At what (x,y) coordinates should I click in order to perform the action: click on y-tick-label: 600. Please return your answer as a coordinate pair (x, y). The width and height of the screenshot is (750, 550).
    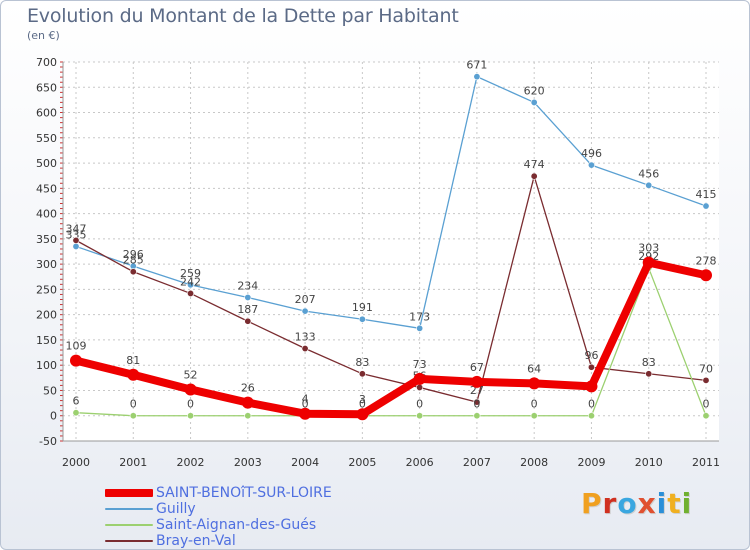
    Looking at the image, I should click on (46, 113).